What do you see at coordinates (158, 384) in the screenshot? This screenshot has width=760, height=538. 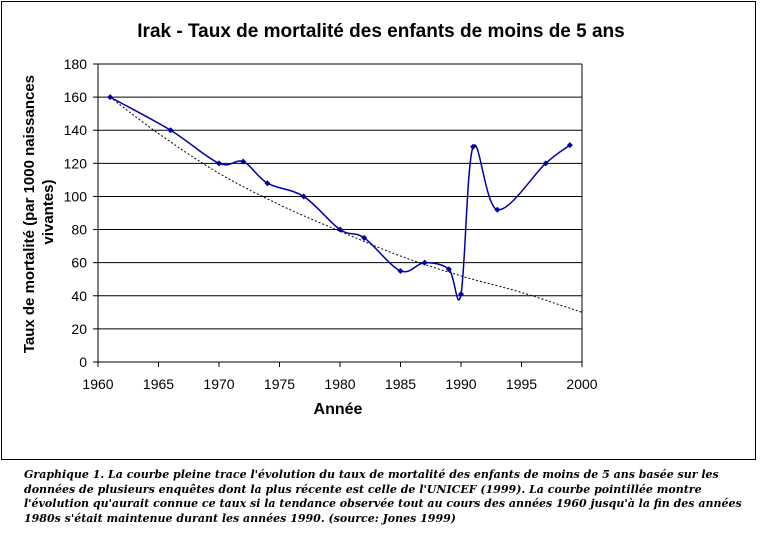 I see `x-tick-label-1965: 1965` at bounding box center [158, 384].